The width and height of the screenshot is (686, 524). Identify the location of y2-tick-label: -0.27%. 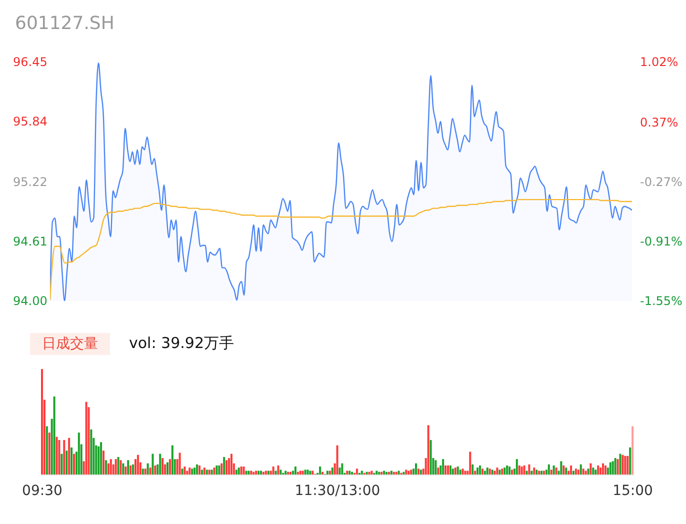
(661, 181).